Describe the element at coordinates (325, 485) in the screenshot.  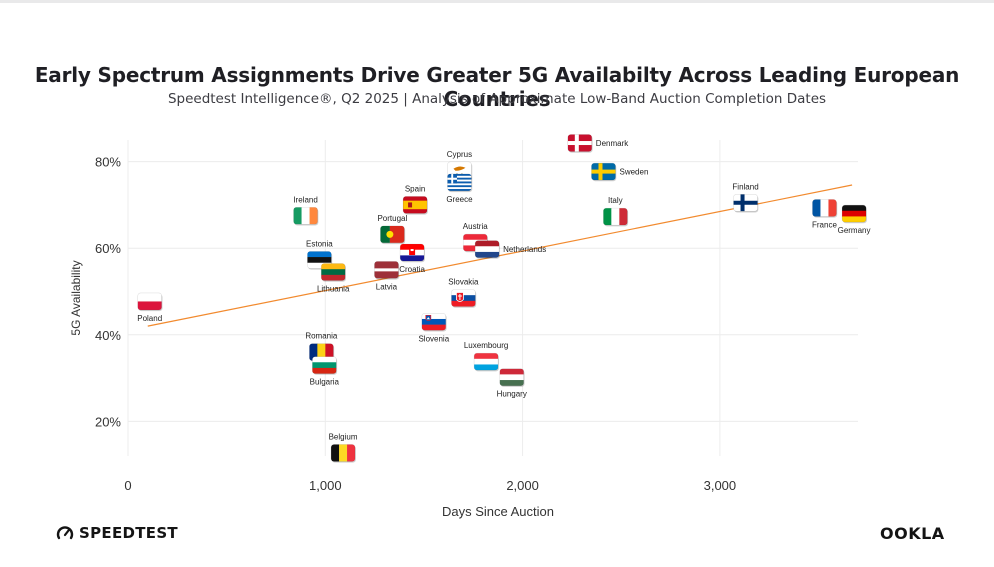
I see `x-tick-label: 1,000` at that location.